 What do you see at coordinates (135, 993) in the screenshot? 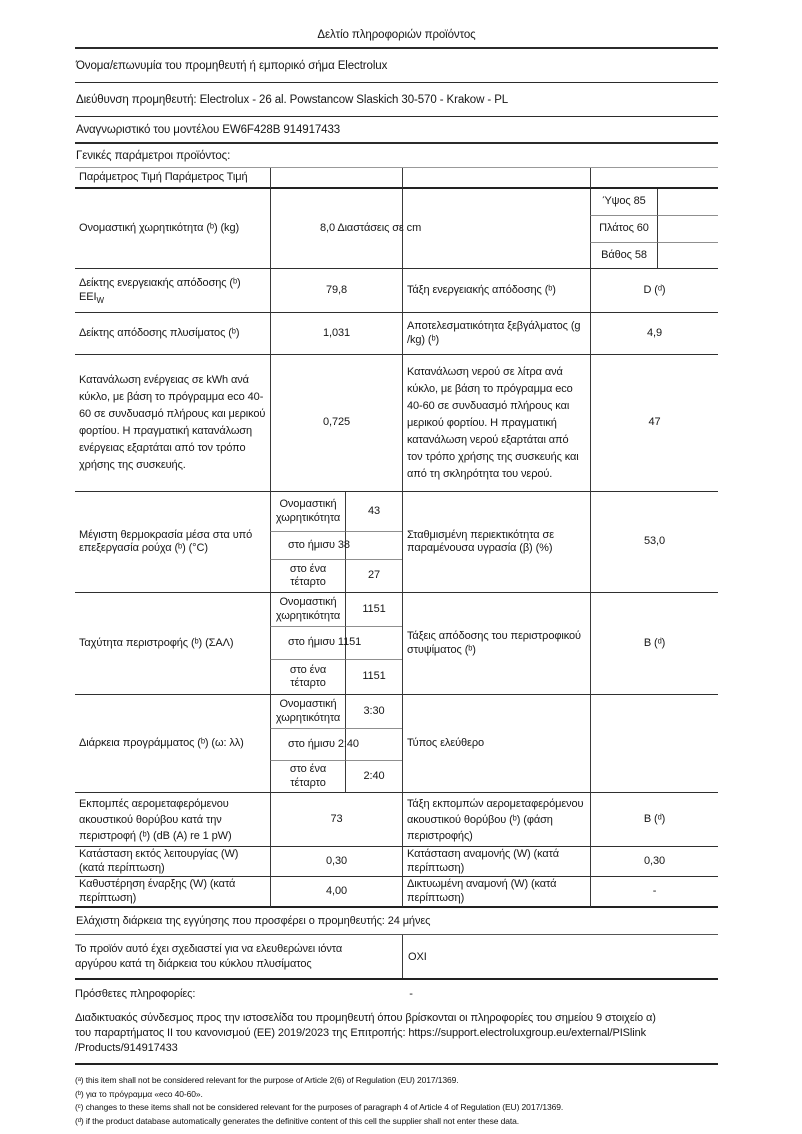
I see `additional-info-label: Πρόσθετες πληροφορίες:` at bounding box center [135, 993].